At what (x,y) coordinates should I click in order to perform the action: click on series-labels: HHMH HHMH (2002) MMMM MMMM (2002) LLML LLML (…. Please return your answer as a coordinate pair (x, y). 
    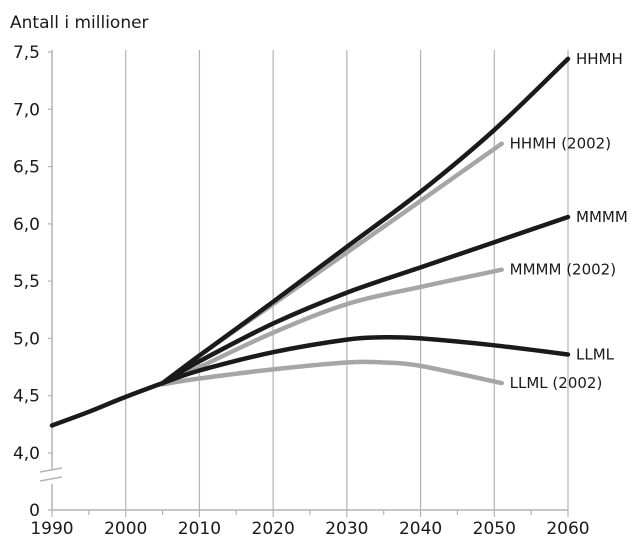
    Looking at the image, I should click on (569, 221).